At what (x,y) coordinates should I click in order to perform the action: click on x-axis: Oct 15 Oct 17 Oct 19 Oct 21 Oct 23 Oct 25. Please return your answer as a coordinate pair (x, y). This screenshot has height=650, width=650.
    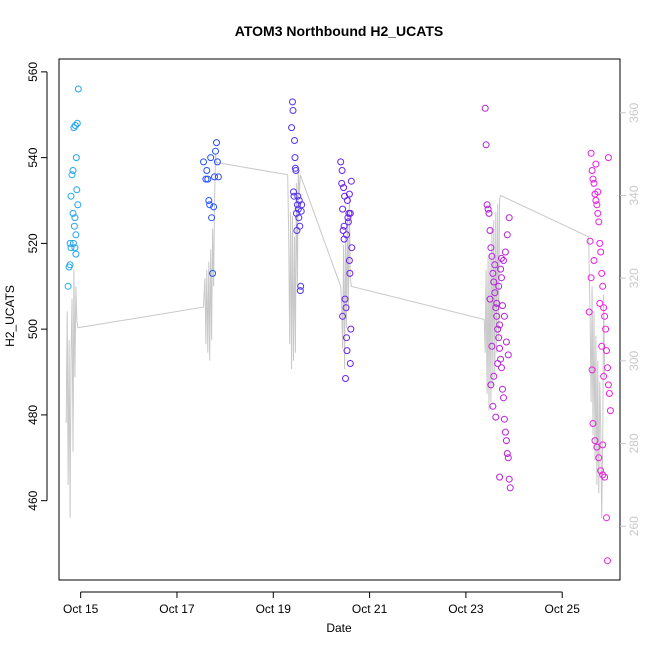
    Looking at the image, I should click on (322, 603).